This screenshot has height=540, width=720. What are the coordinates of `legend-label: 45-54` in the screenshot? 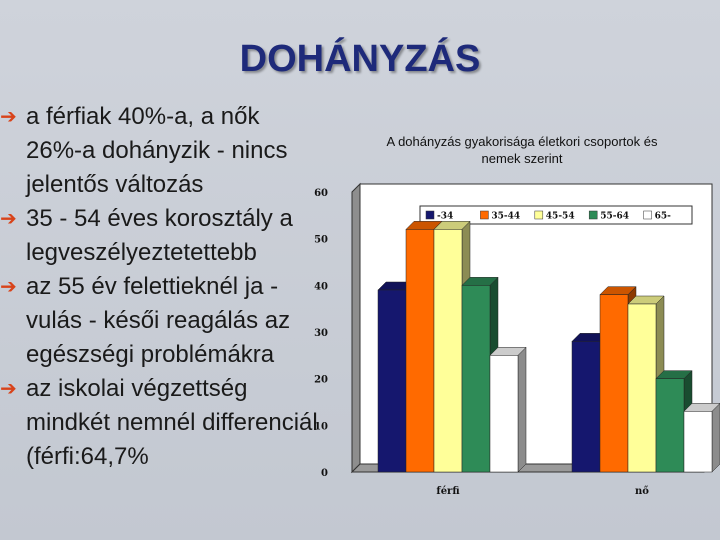 It's located at (560, 217).